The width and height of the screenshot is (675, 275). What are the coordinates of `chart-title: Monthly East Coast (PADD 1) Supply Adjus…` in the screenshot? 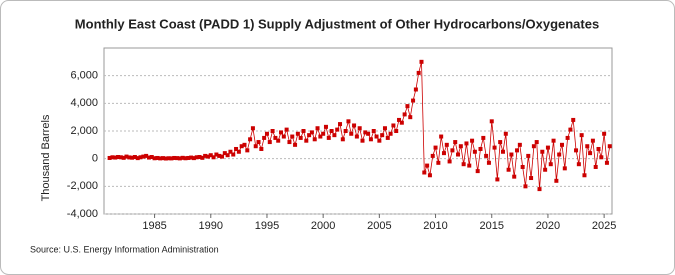 It's located at (337, 23).